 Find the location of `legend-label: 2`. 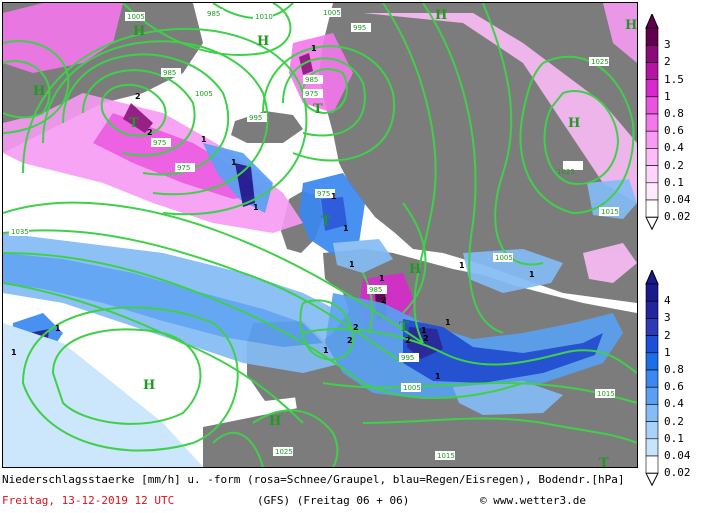

legend-label: 2 is located at coordinates (667, 62).